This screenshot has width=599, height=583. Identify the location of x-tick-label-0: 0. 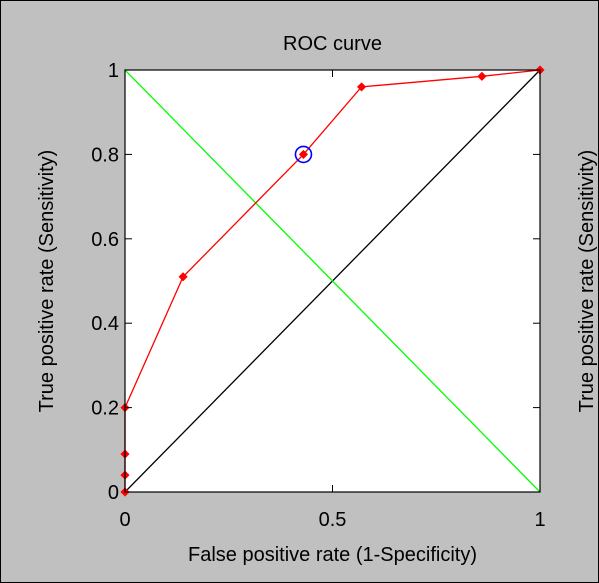
(124, 520).